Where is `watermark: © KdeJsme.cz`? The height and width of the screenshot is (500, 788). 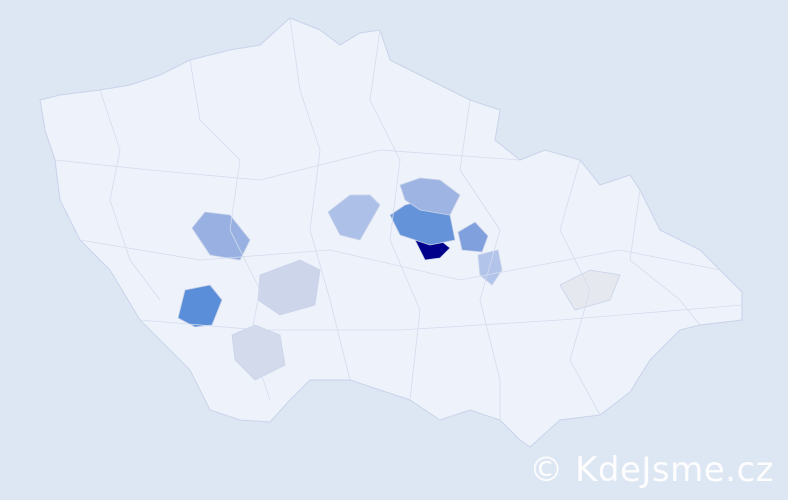 watermark: © KdeJsme.cz is located at coordinates (651, 470).